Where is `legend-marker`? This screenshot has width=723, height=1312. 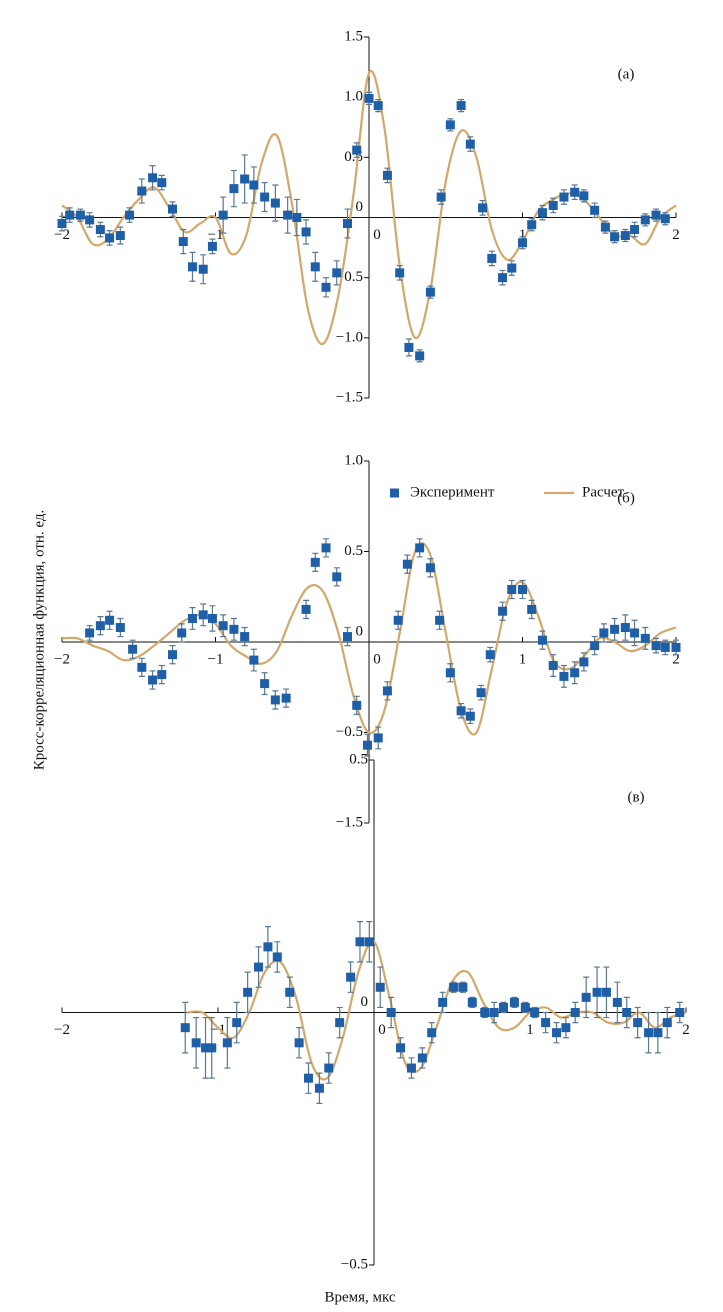
legend-marker is located at coordinates (394, 493).